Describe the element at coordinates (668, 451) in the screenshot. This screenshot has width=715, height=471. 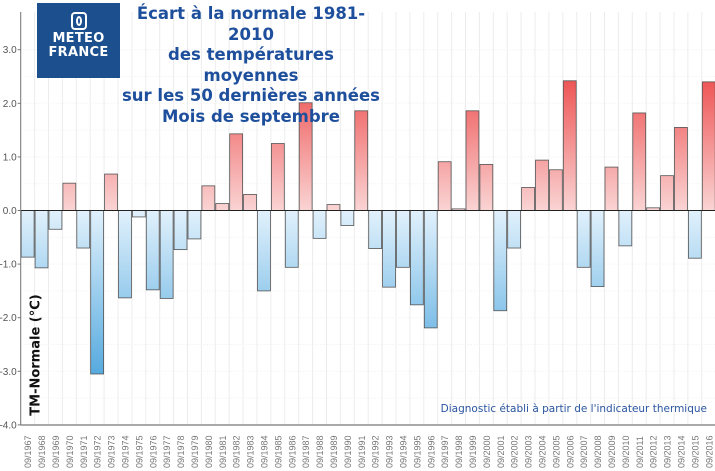
I see `x-tick-label: 09/2013` at that location.